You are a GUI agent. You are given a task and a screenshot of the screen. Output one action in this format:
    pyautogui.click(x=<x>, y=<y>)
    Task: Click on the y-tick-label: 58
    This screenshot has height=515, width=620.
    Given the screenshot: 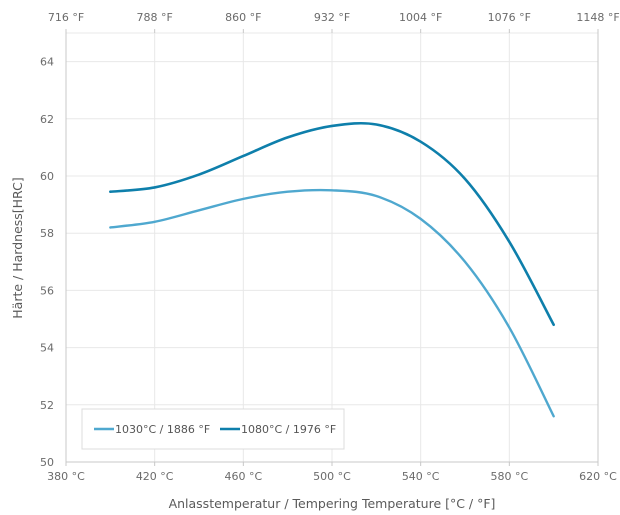 What is the action you would take?
    pyautogui.click(x=47, y=233)
    